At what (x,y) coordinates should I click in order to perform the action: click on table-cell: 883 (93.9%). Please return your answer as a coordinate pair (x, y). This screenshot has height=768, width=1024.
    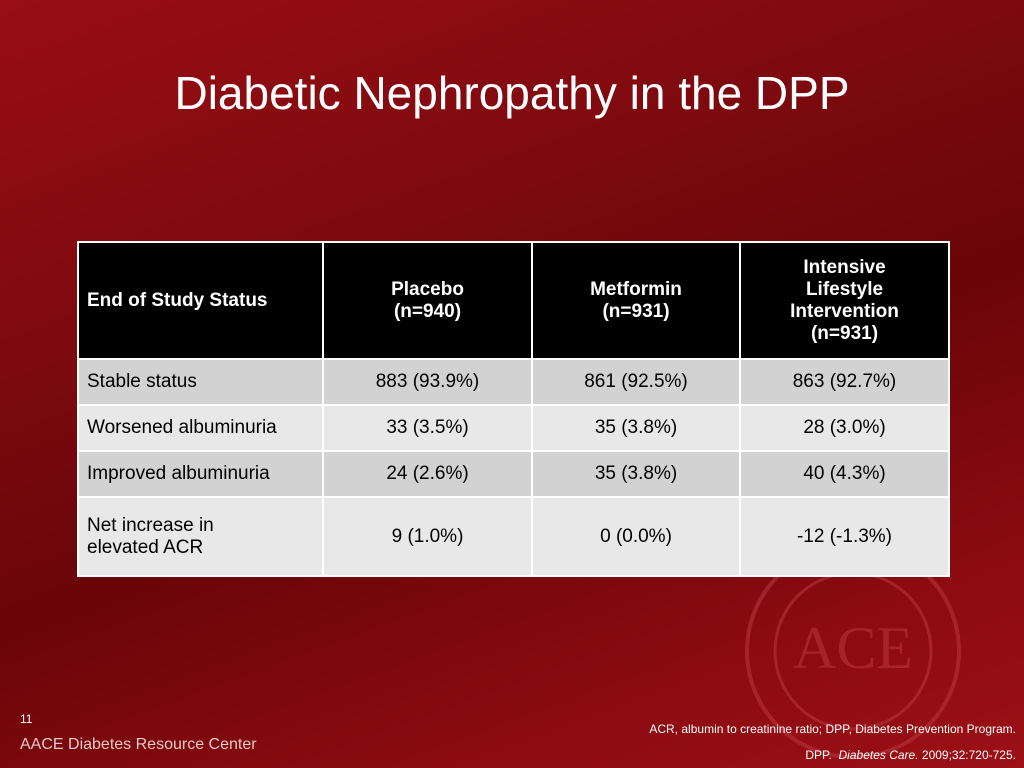
    Looking at the image, I should click on (427, 382).